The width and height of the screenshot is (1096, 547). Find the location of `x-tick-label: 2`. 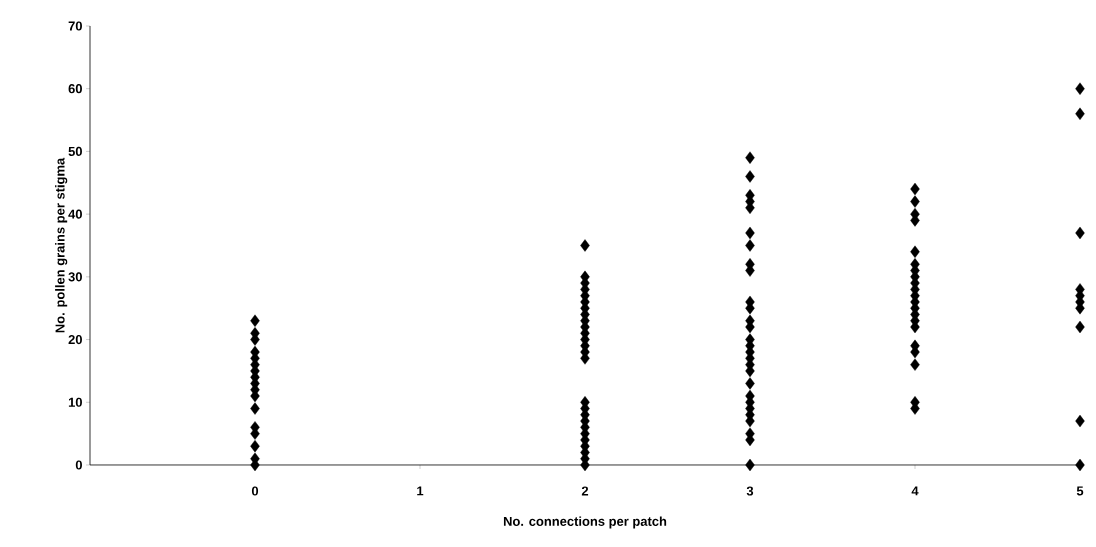

x-tick-label: 2 is located at coordinates (585, 491).